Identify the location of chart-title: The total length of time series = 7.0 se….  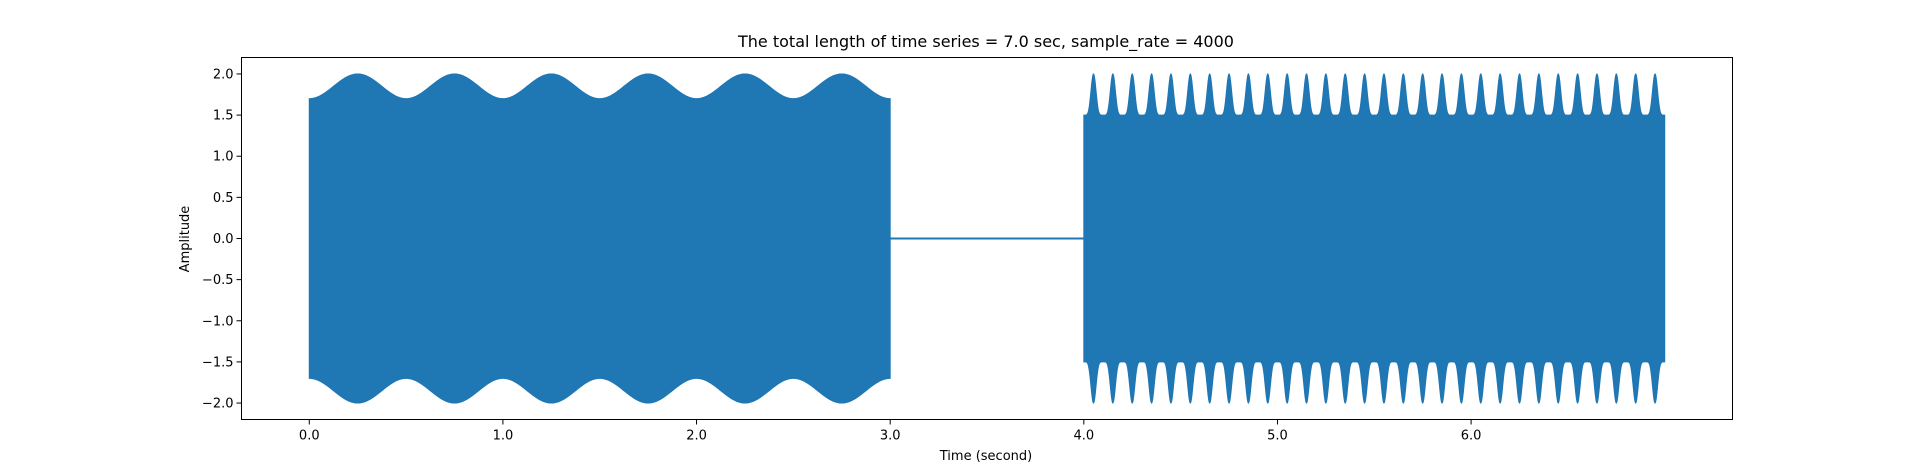
(985, 42).